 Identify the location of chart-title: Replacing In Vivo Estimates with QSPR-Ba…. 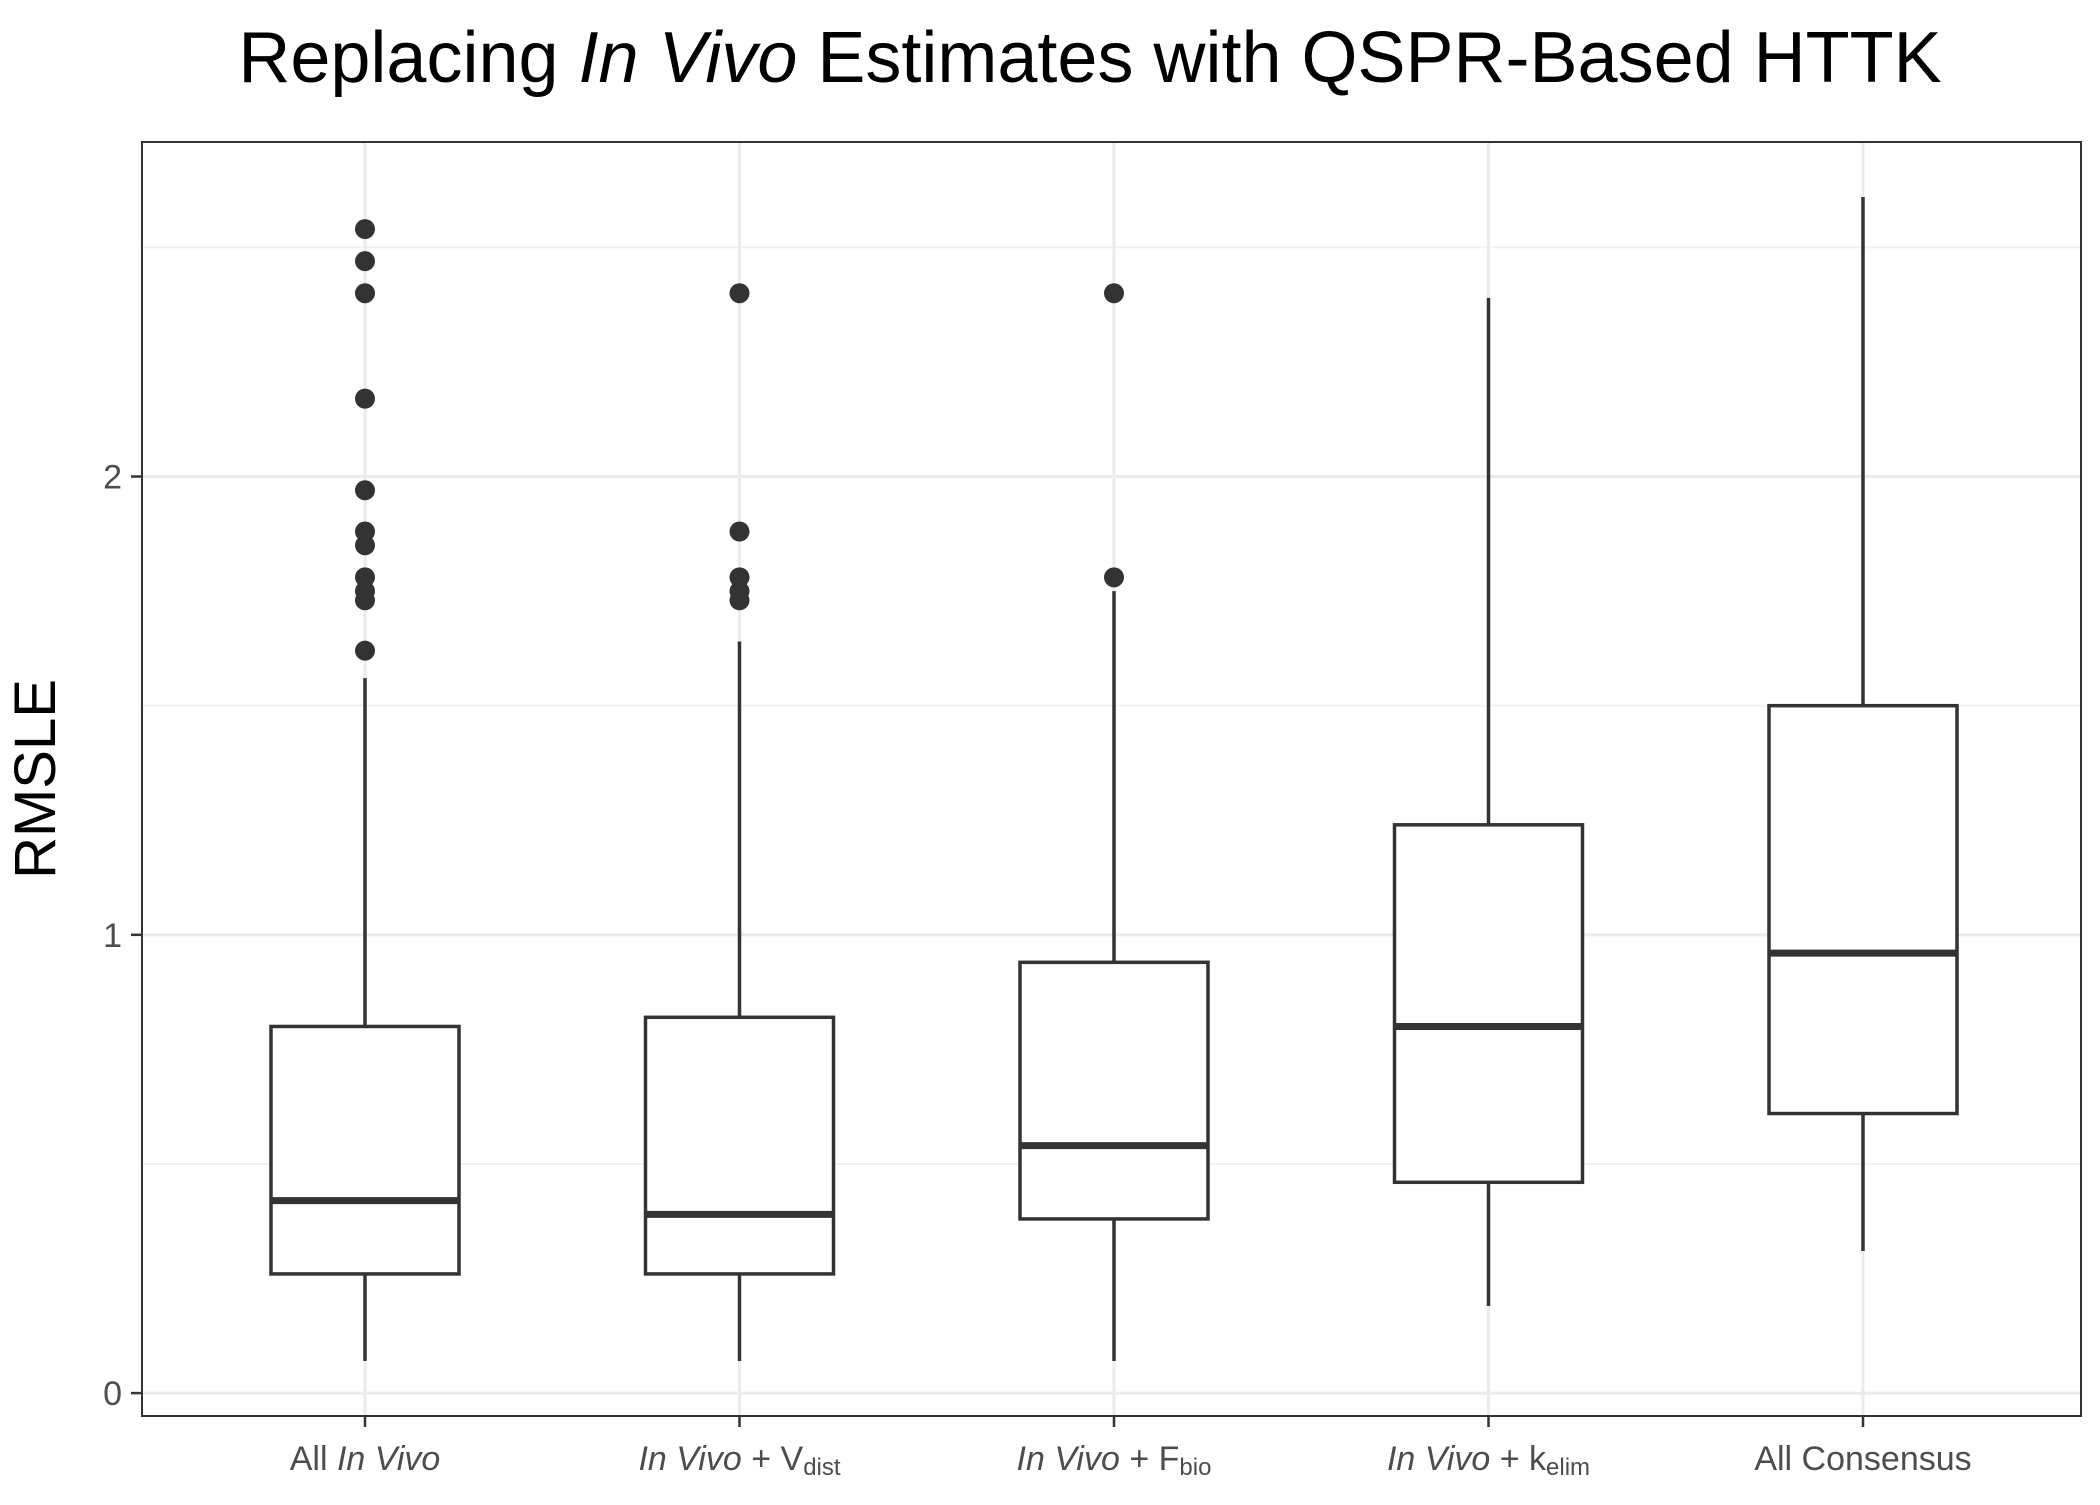
(1089, 58).